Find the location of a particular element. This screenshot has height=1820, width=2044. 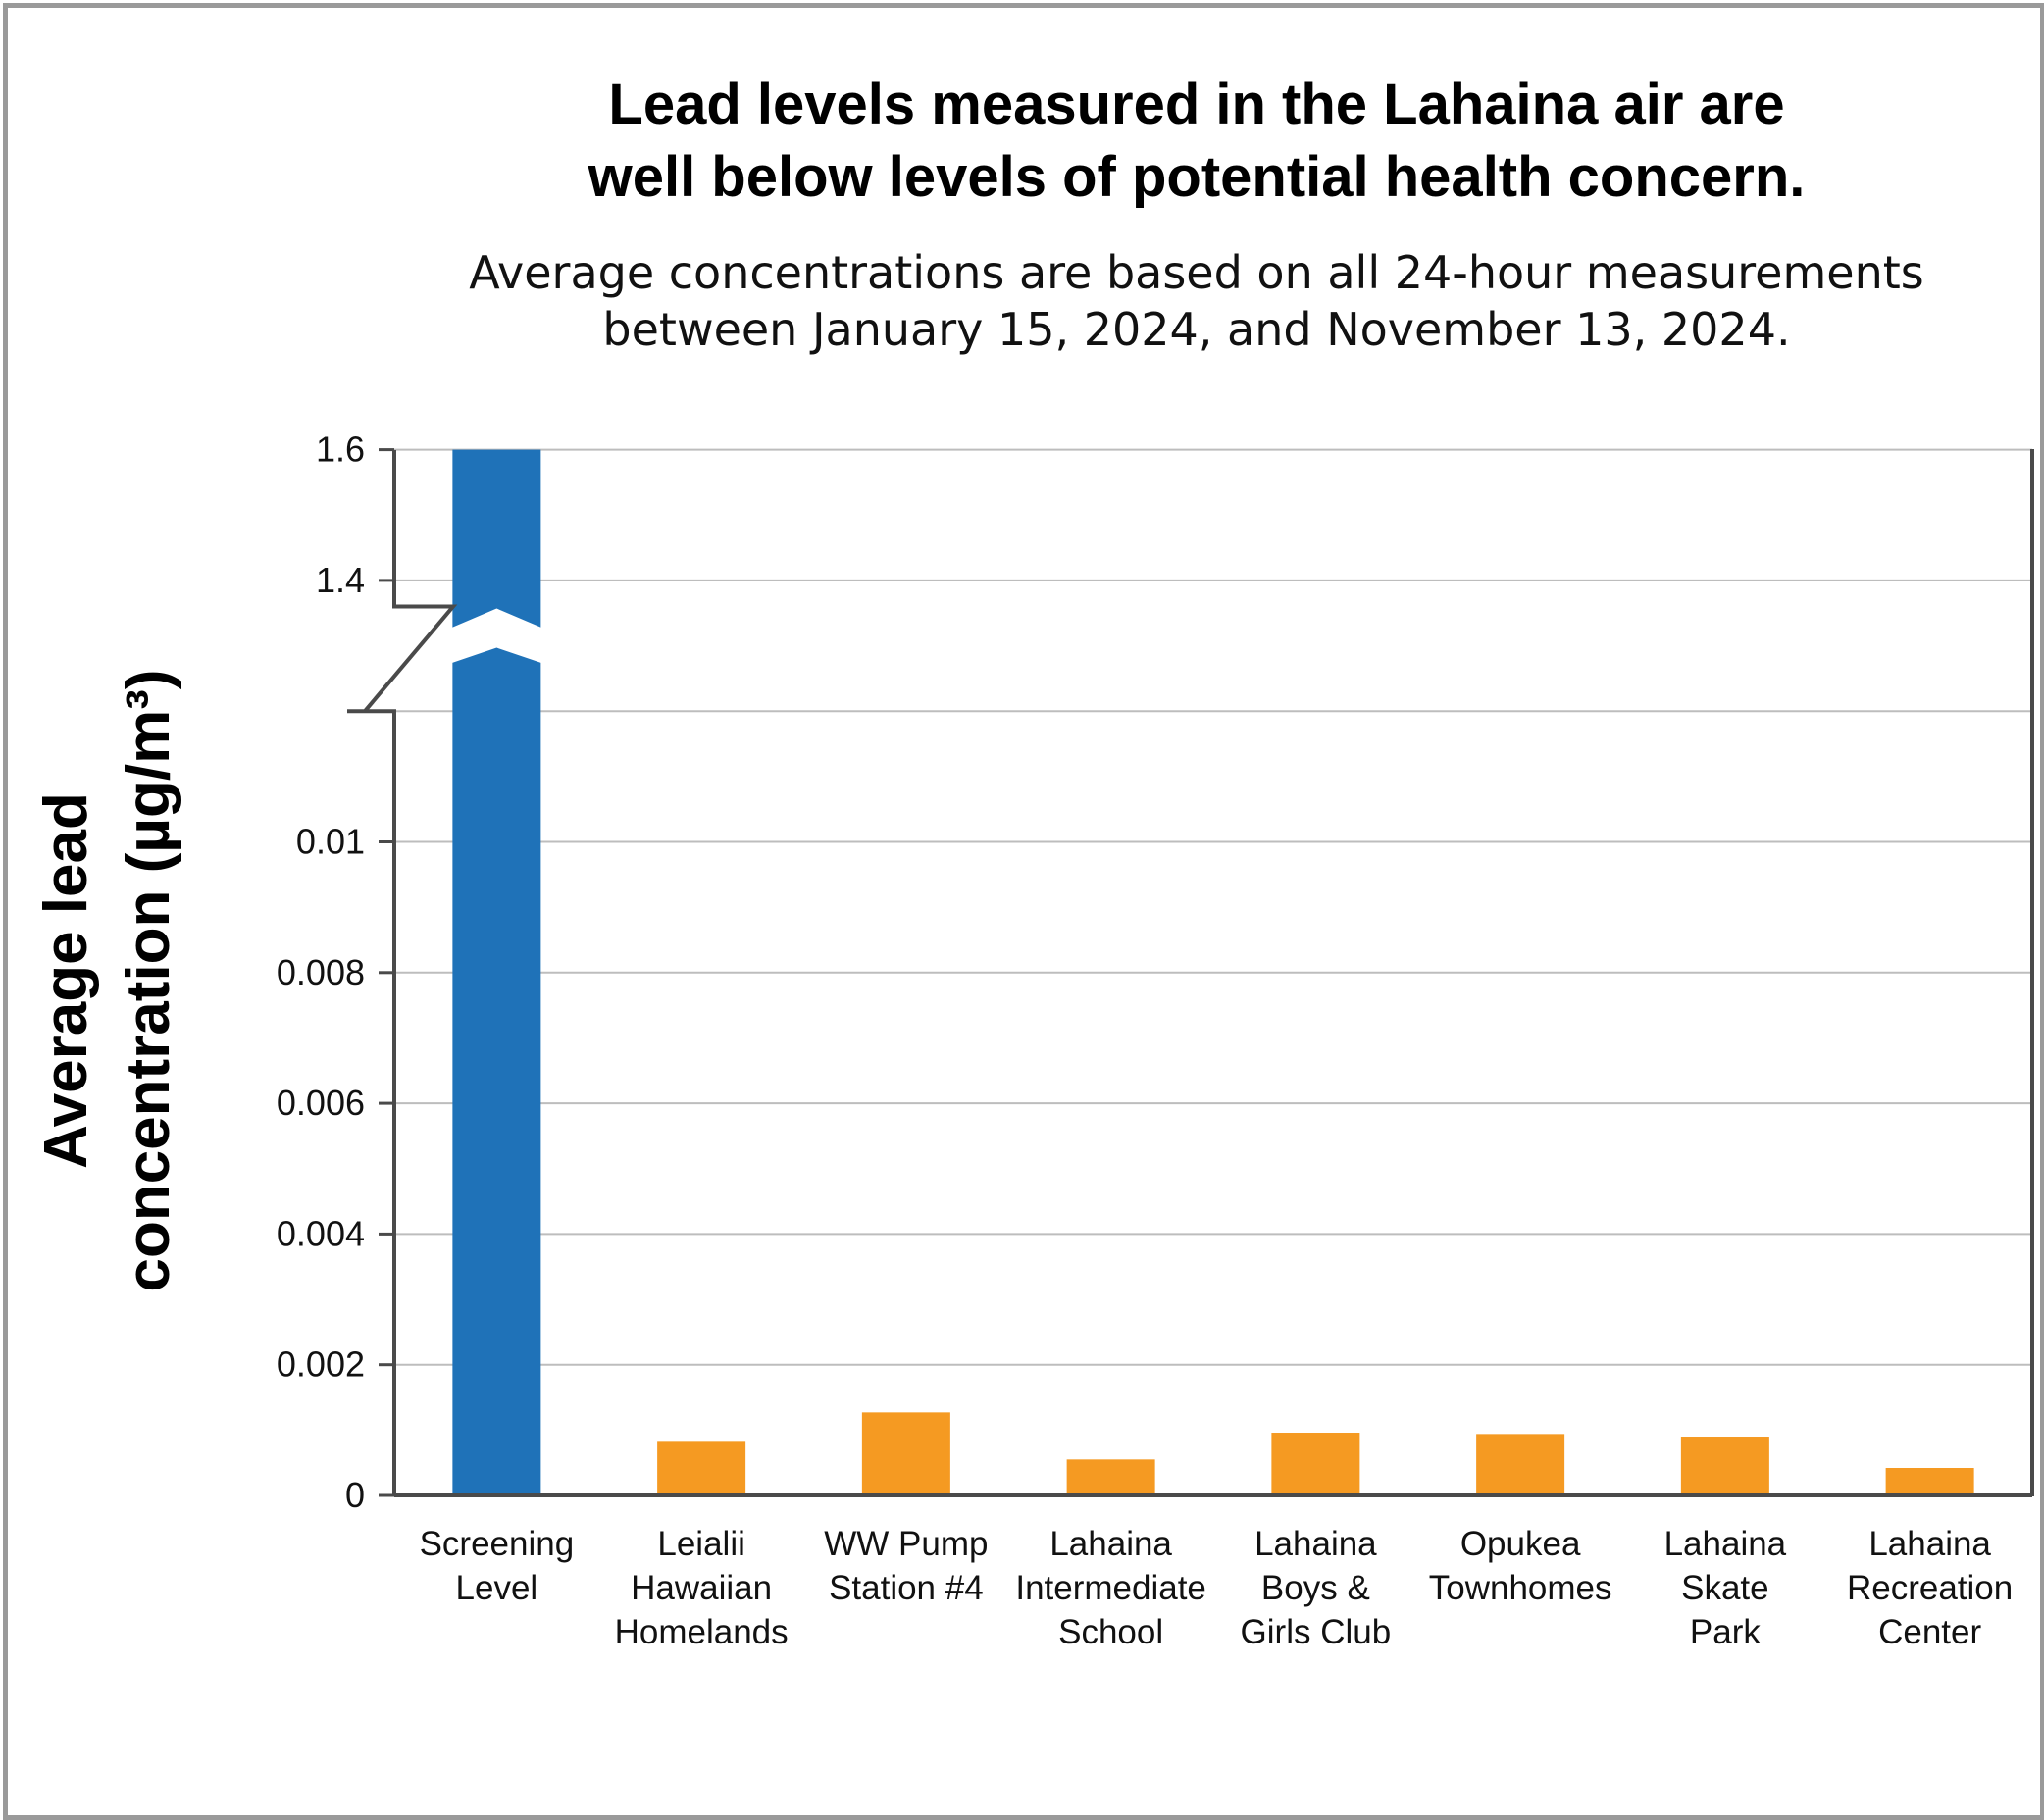

y-axis-line is located at coordinates (403, 972).